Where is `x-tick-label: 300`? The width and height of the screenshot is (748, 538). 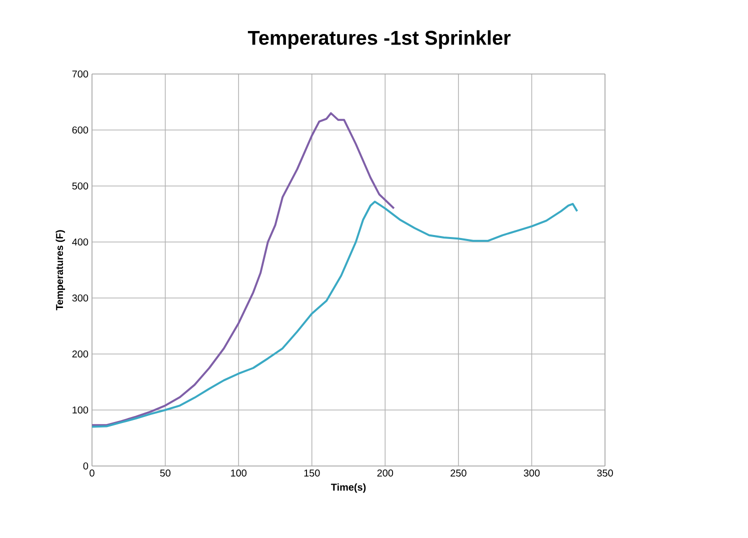 x-tick-label: 300 is located at coordinates (532, 473).